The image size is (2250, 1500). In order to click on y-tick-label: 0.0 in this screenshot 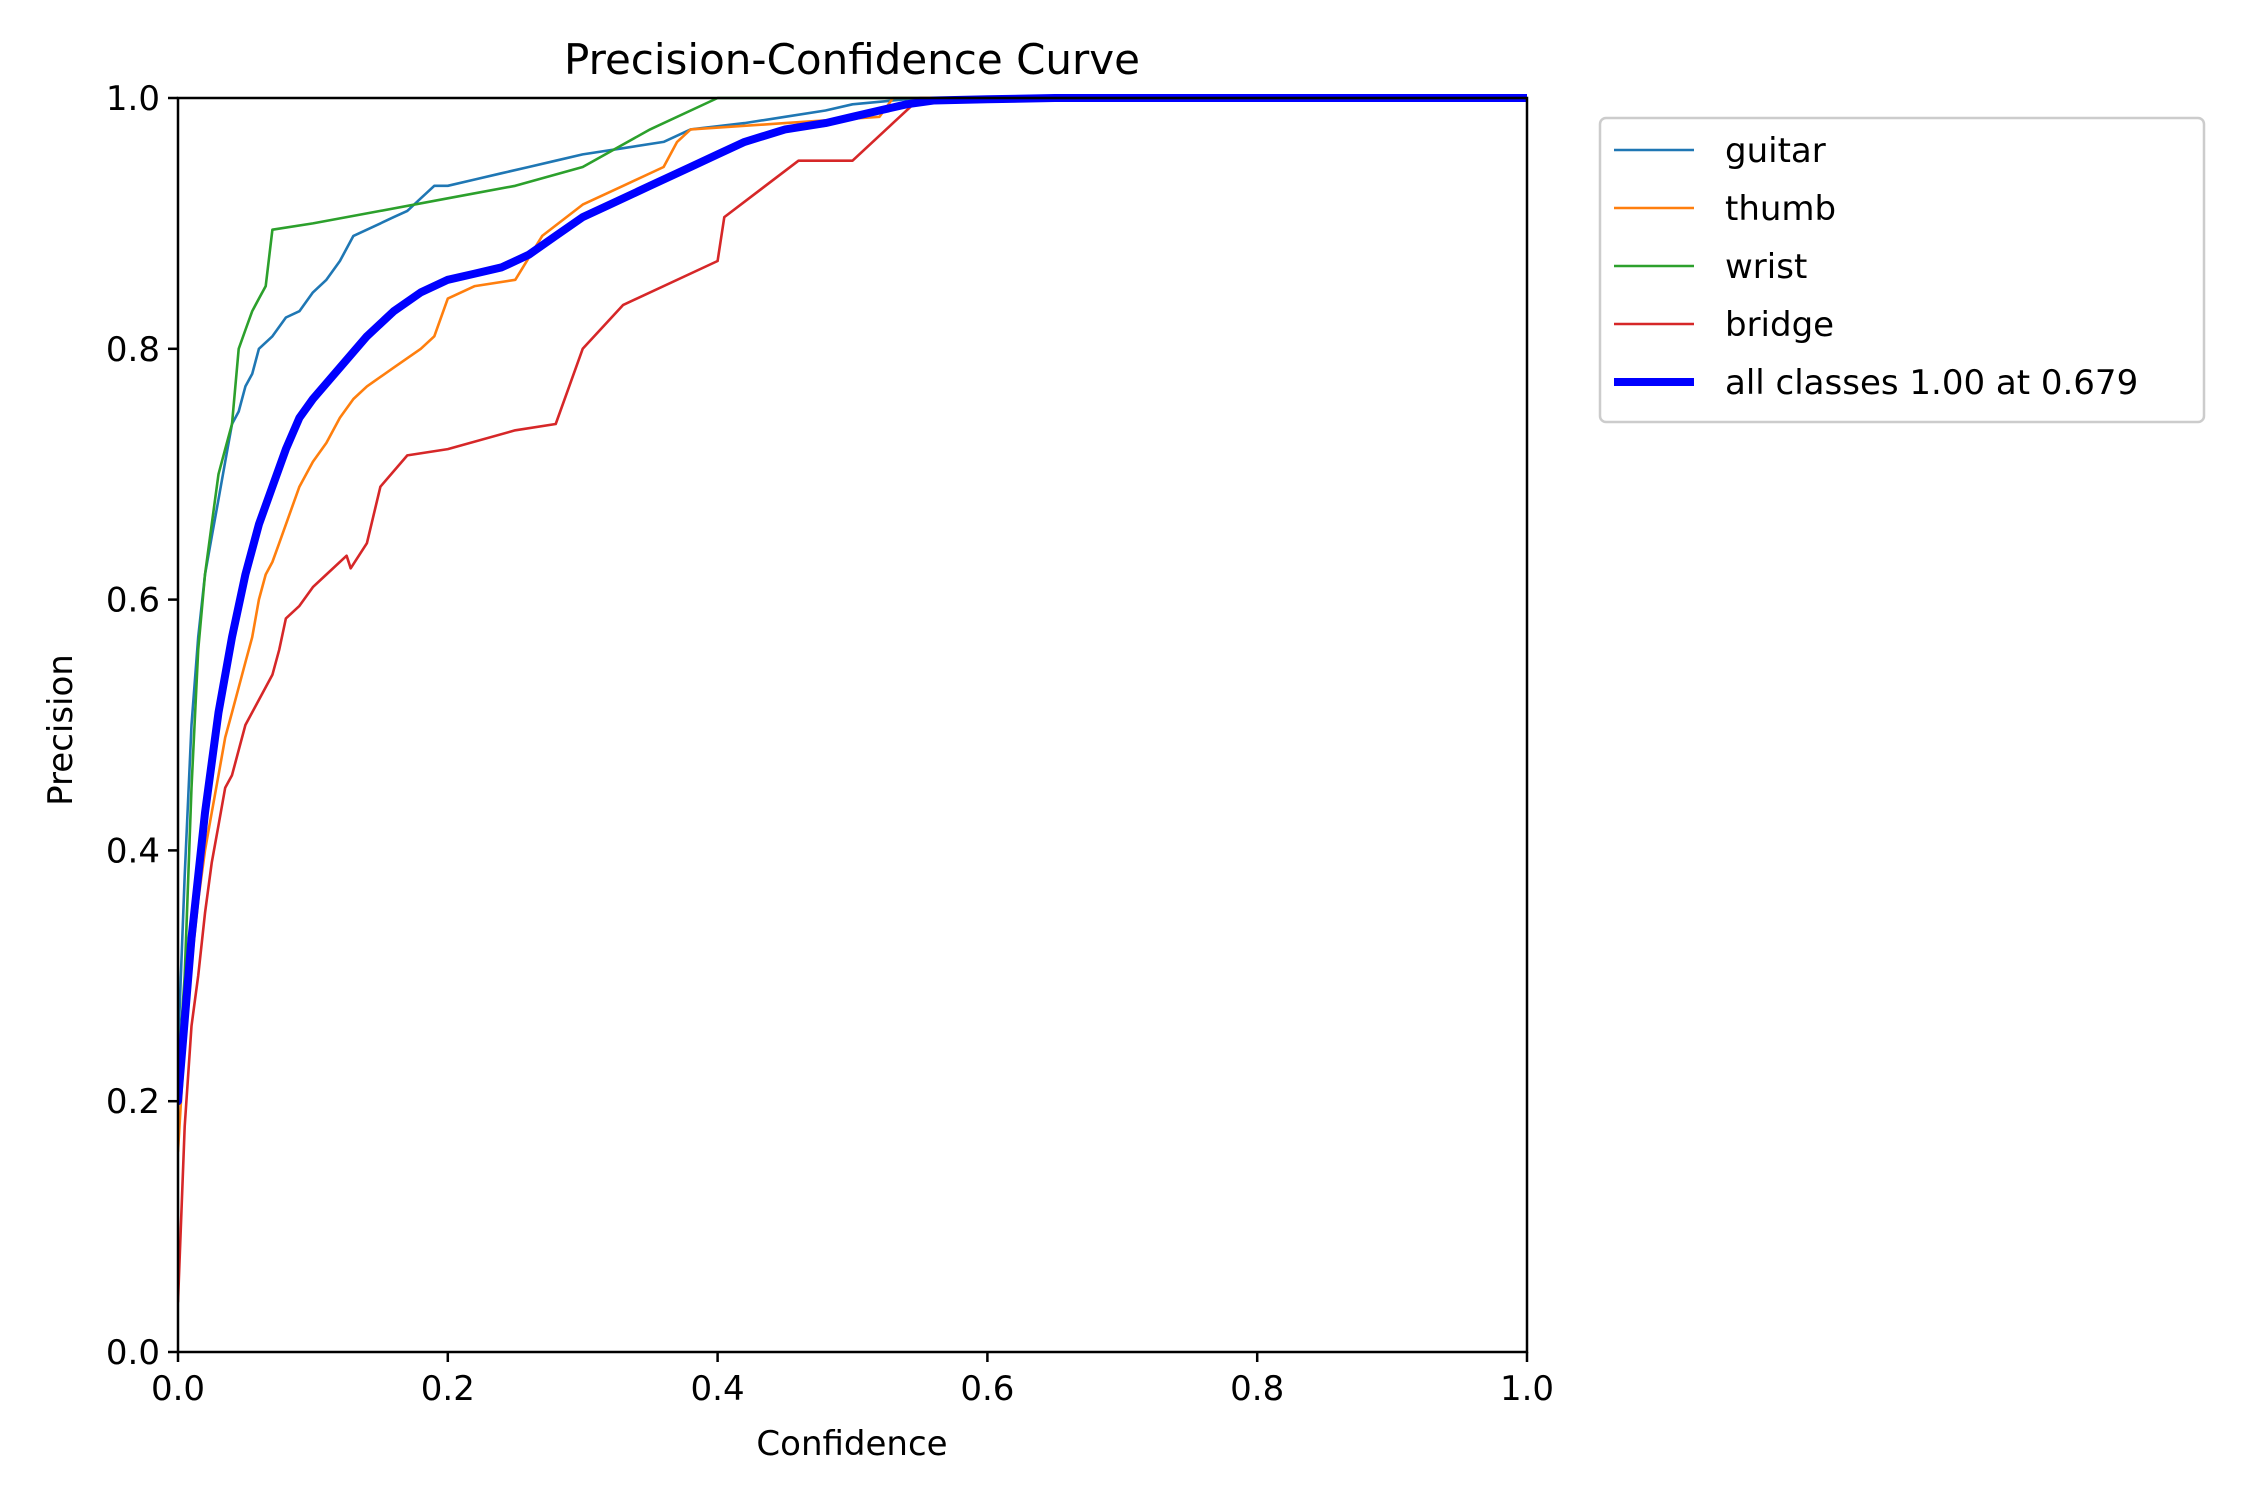, I will do `click(133, 1353)`.